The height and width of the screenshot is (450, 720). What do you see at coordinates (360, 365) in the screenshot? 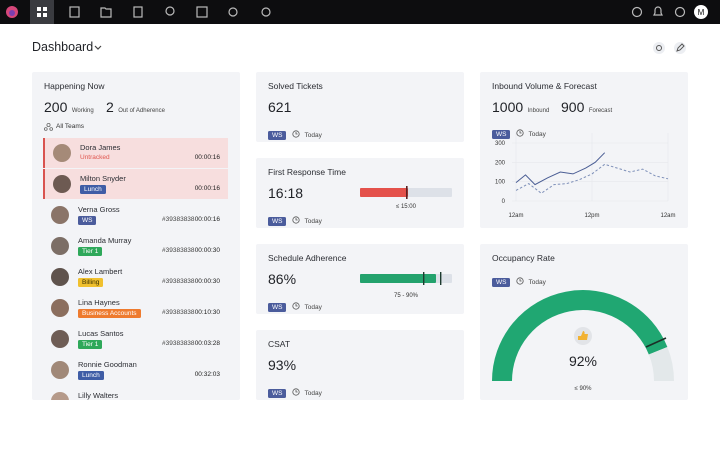
I see `csat-card: CSAT 93% WS Today` at bounding box center [360, 365].